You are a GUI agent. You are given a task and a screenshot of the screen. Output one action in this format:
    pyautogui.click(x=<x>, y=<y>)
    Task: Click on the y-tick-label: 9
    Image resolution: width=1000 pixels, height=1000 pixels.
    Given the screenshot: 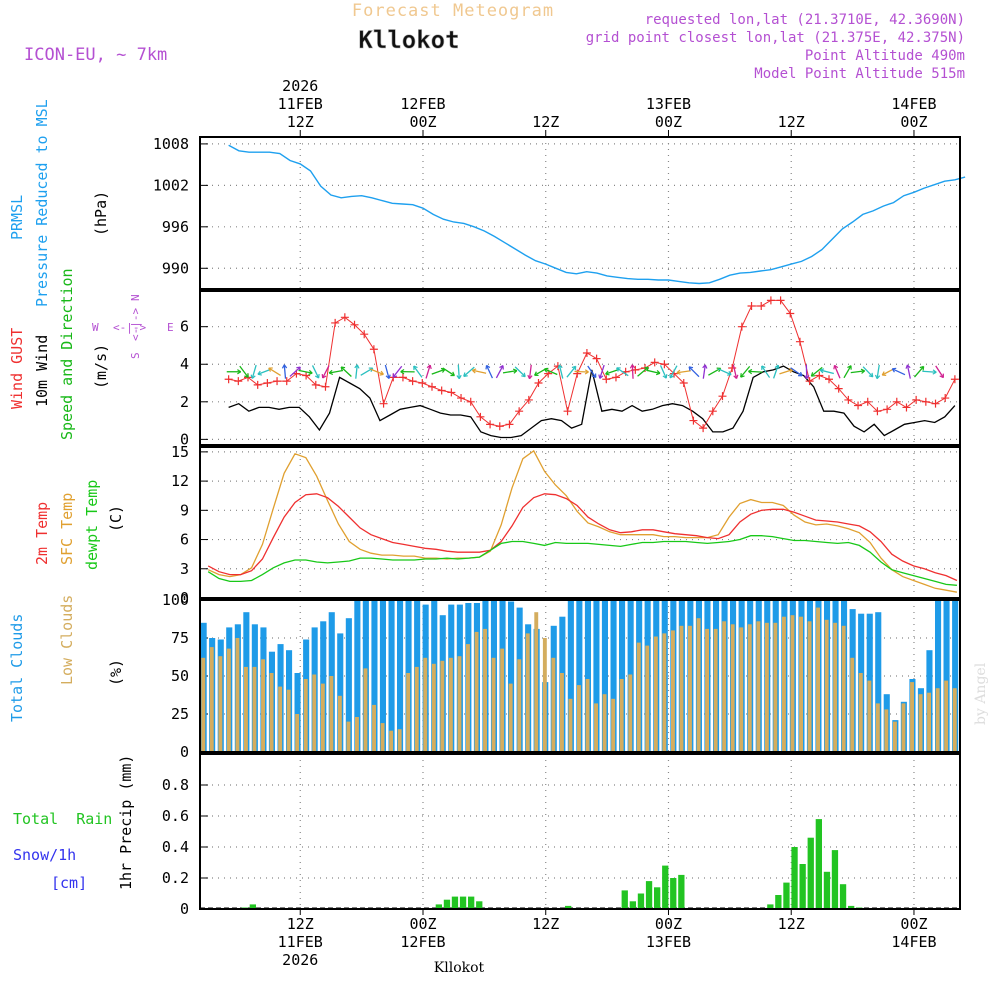 What is the action you would take?
    pyautogui.click(x=184, y=510)
    